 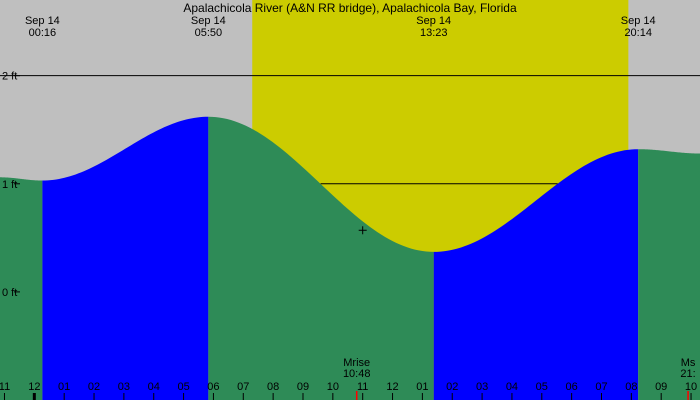 I want to click on current-position-marker, so click(x=362, y=230).